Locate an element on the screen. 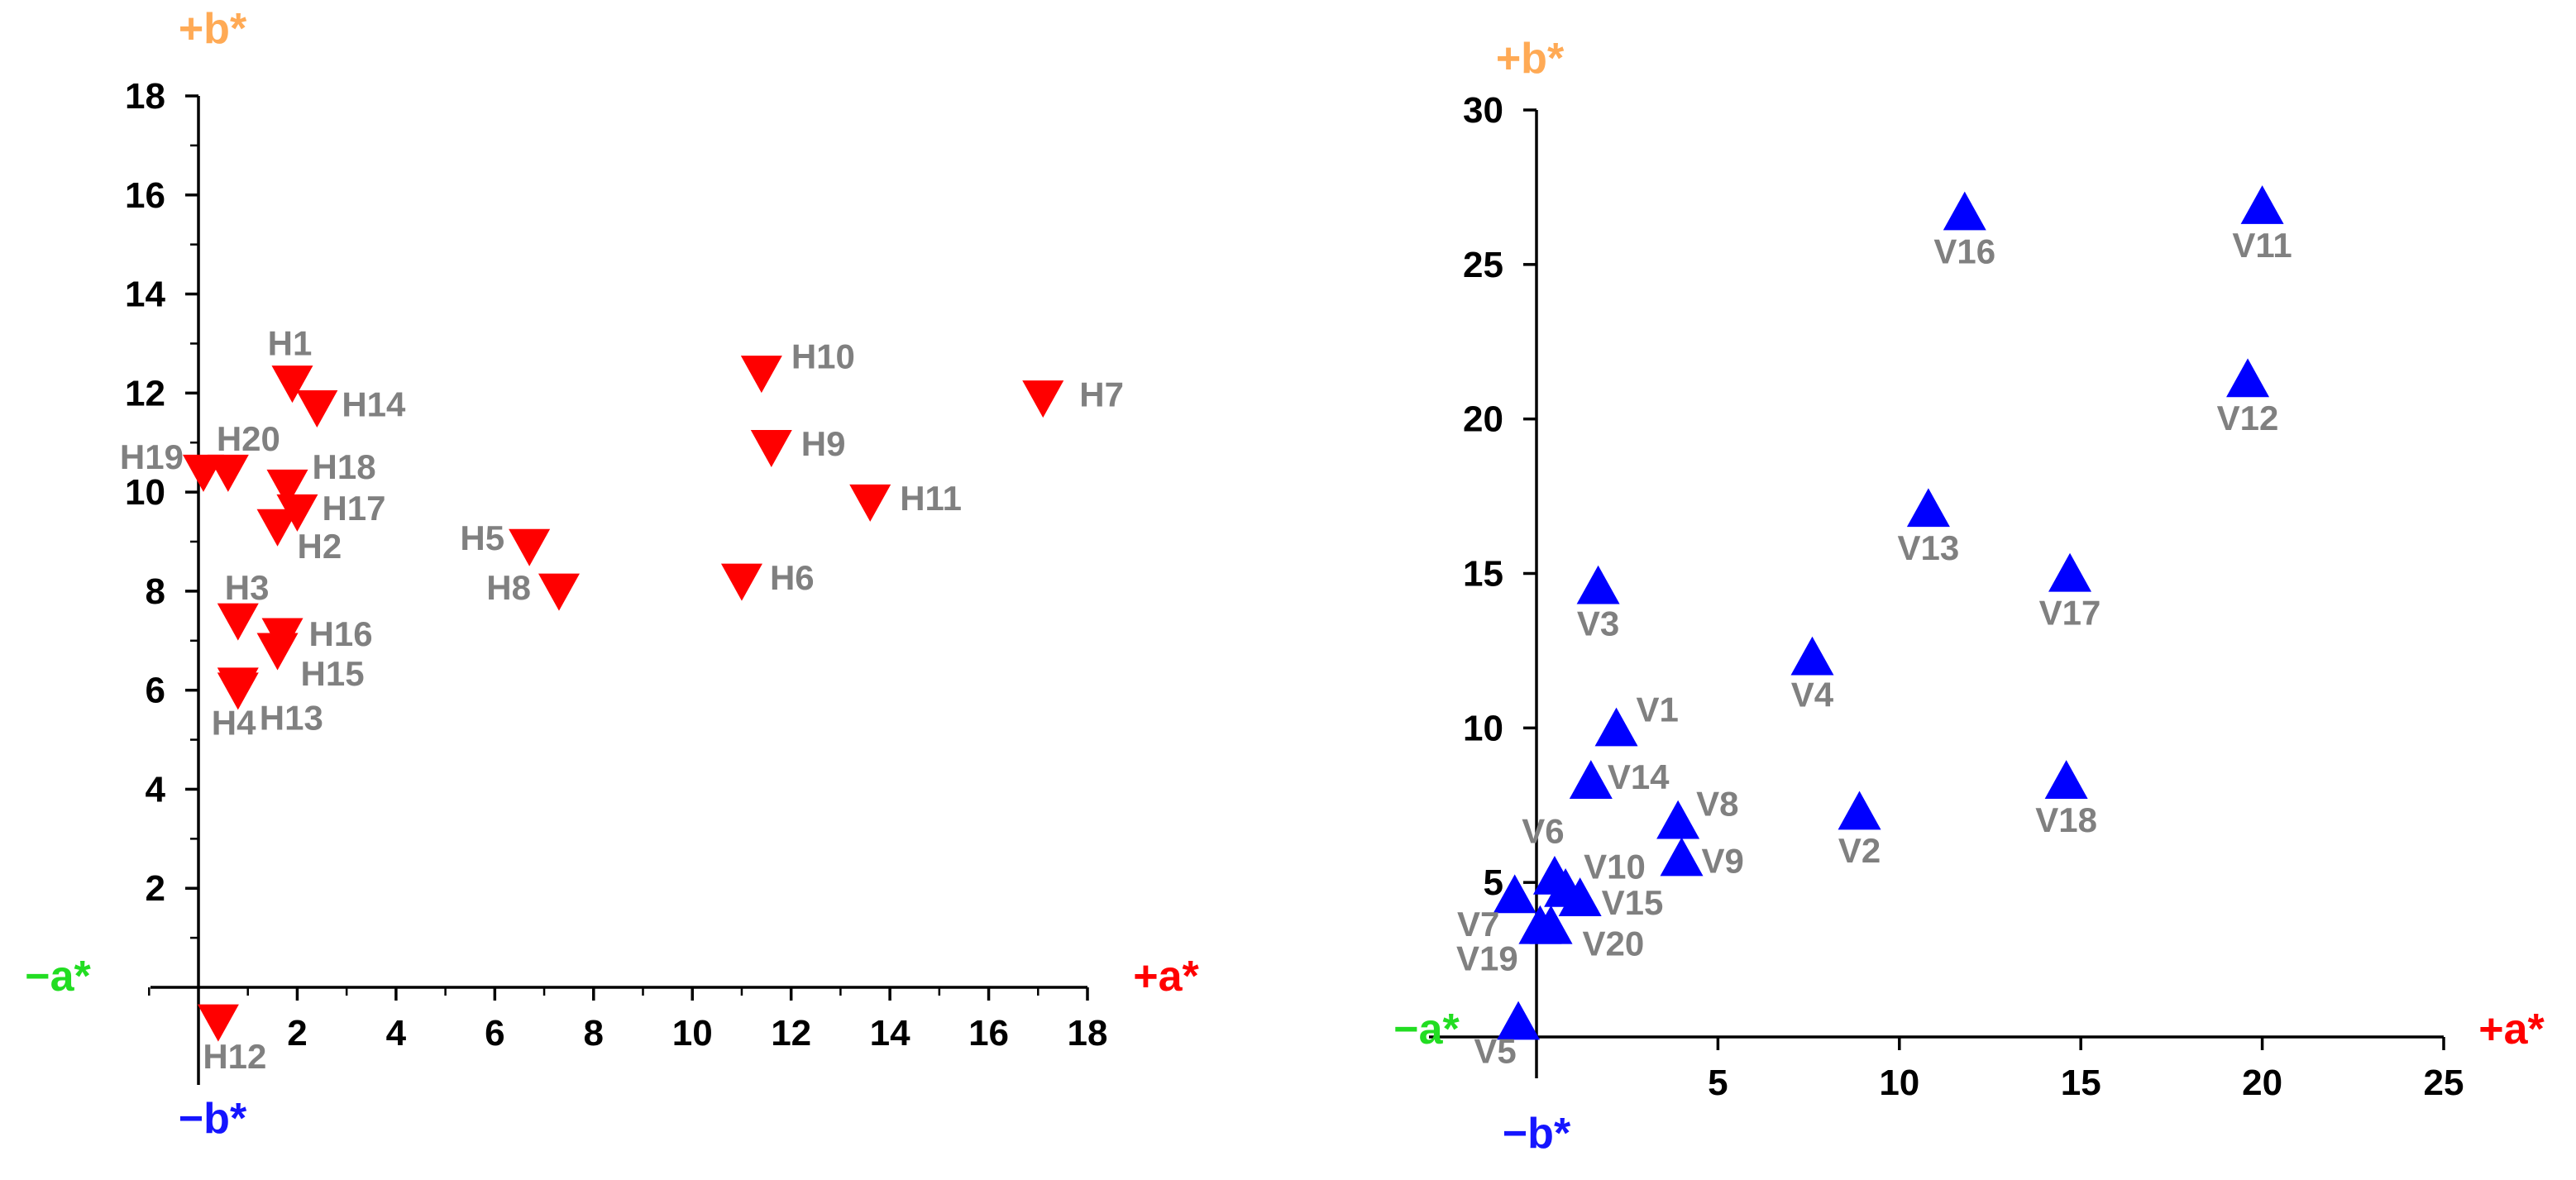 Image resolution: width=2576 pixels, height=1180 pixels. point-label-v12: V12 is located at coordinates (2248, 418).